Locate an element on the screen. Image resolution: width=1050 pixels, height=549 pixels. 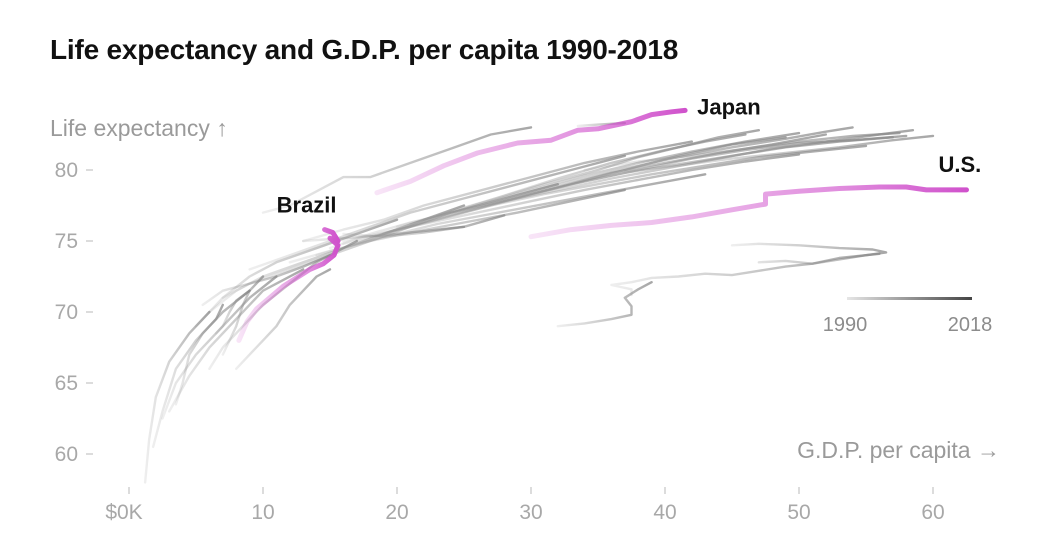
legend-start-label: 1990 is located at coordinates (845, 325).